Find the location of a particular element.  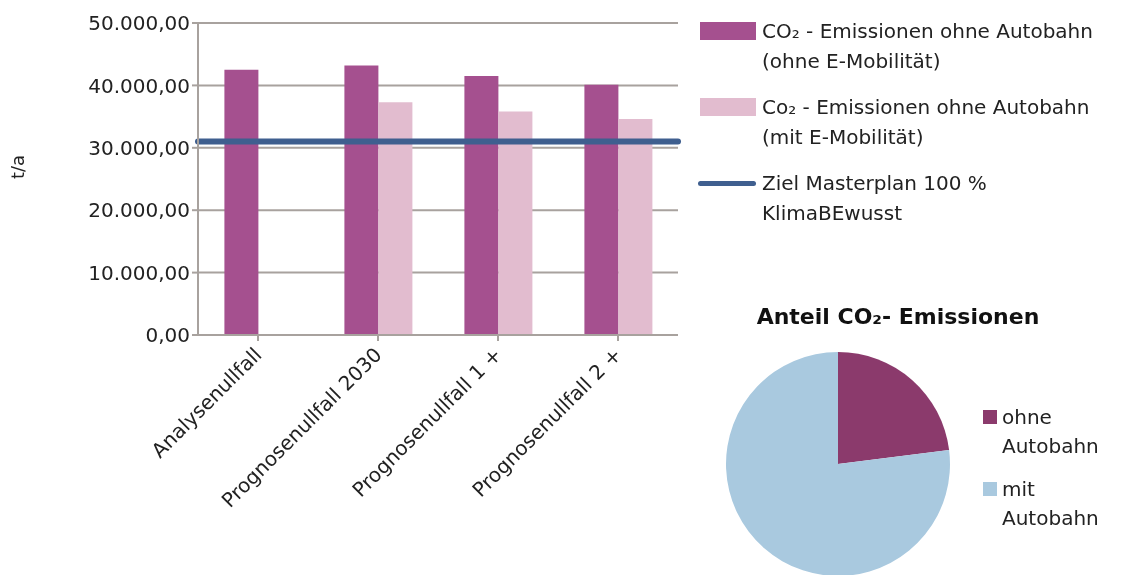

chart-title: Anteil CO₂- Emissionen is located at coordinates (898, 316).